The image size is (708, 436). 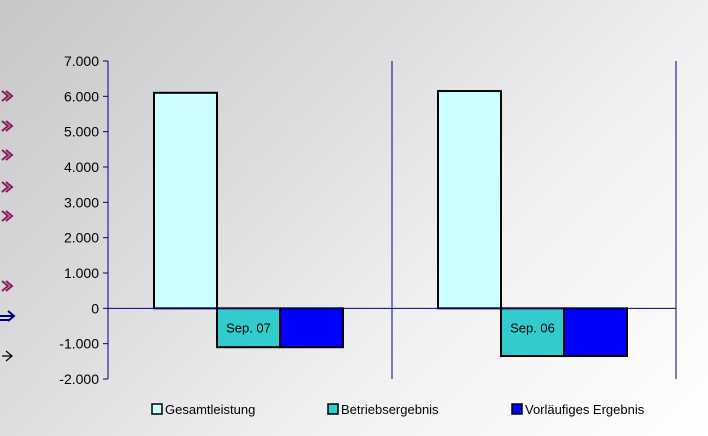 I want to click on y-tick-label: 3.000, so click(x=81, y=202).